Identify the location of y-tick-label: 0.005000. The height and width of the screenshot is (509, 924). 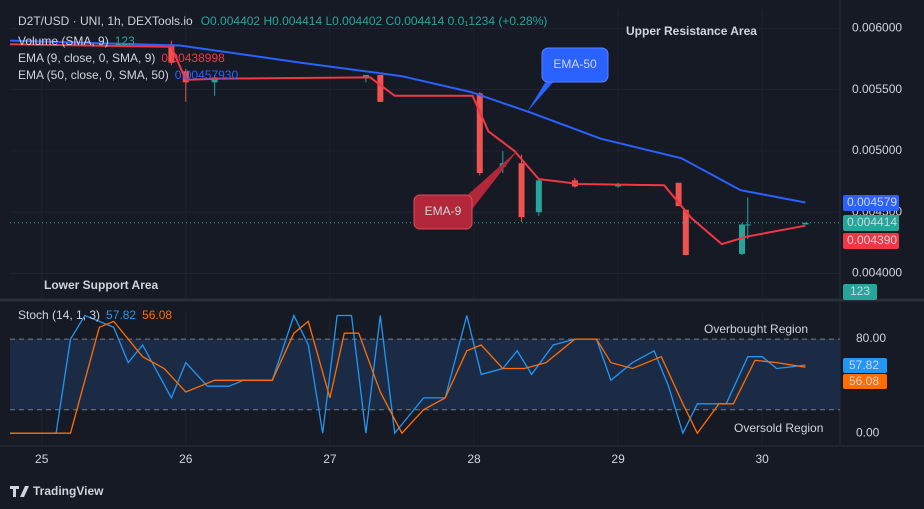
(877, 150).